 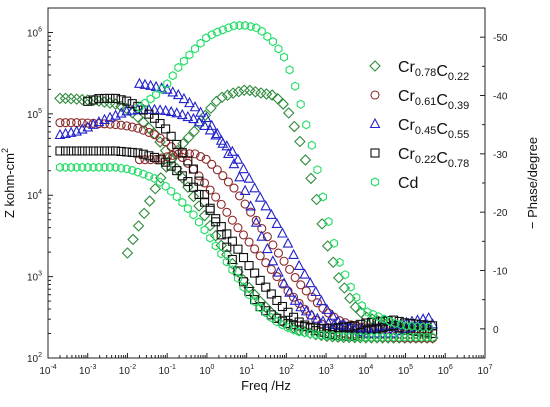 I want to click on legend-label: Cr0.61C0.39, so click(x=433, y=100).